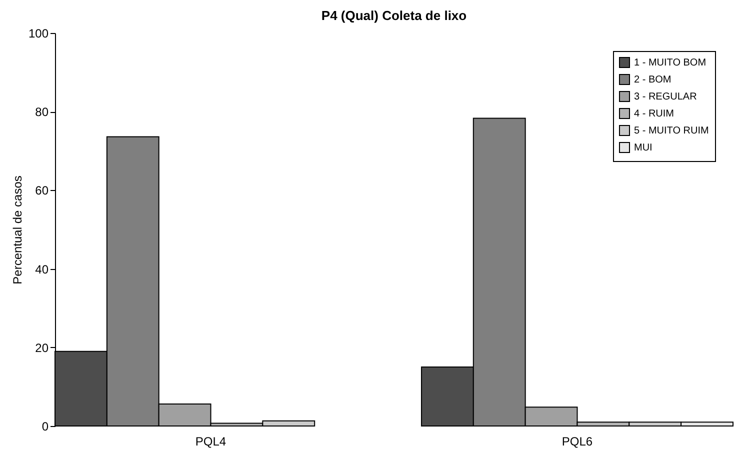 This screenshot has width=736, height=457. What do you see at coordinates (394, 15) in the screenshot?
I see `chart-title: P4 (Qual) Coleta de lixo` at bounding box center [394, 15].